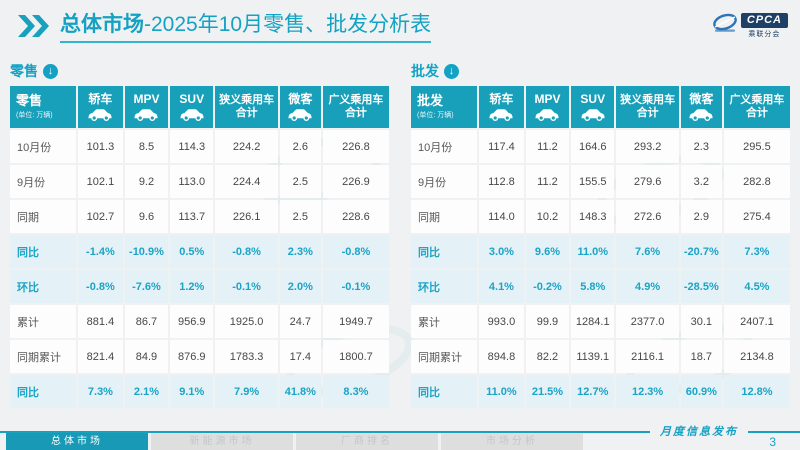 The image size is (800, 450). Describe the element at coordinates (146, 107) in the screenshot. I see `retail-column-header-1: MPV` at that location.